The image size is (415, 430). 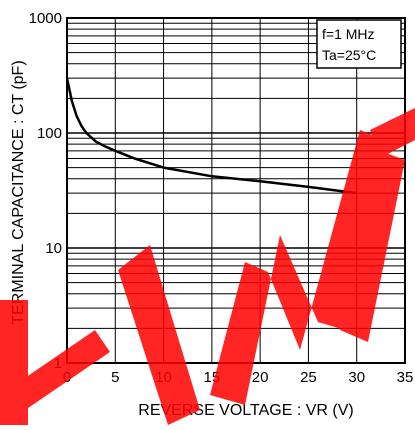 I want to click on y-tick-label: 10, so click(x=53, y=248).